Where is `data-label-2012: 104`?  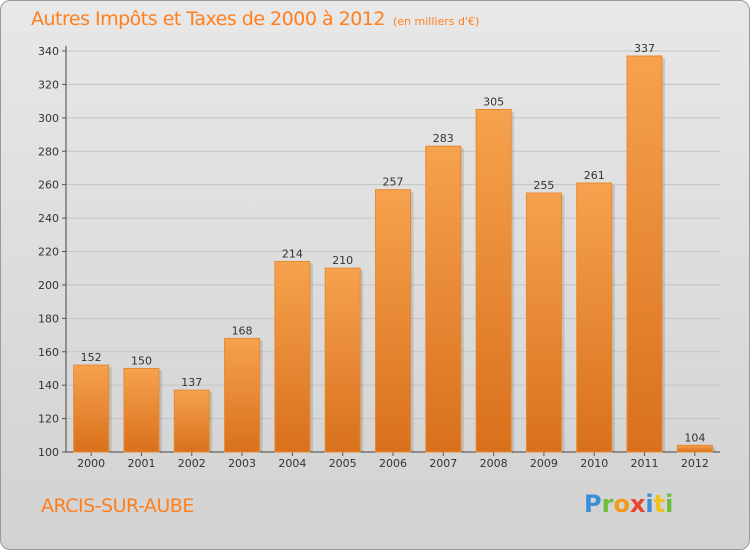 data-label-2012: 104 is located at coordinates (694, 437).